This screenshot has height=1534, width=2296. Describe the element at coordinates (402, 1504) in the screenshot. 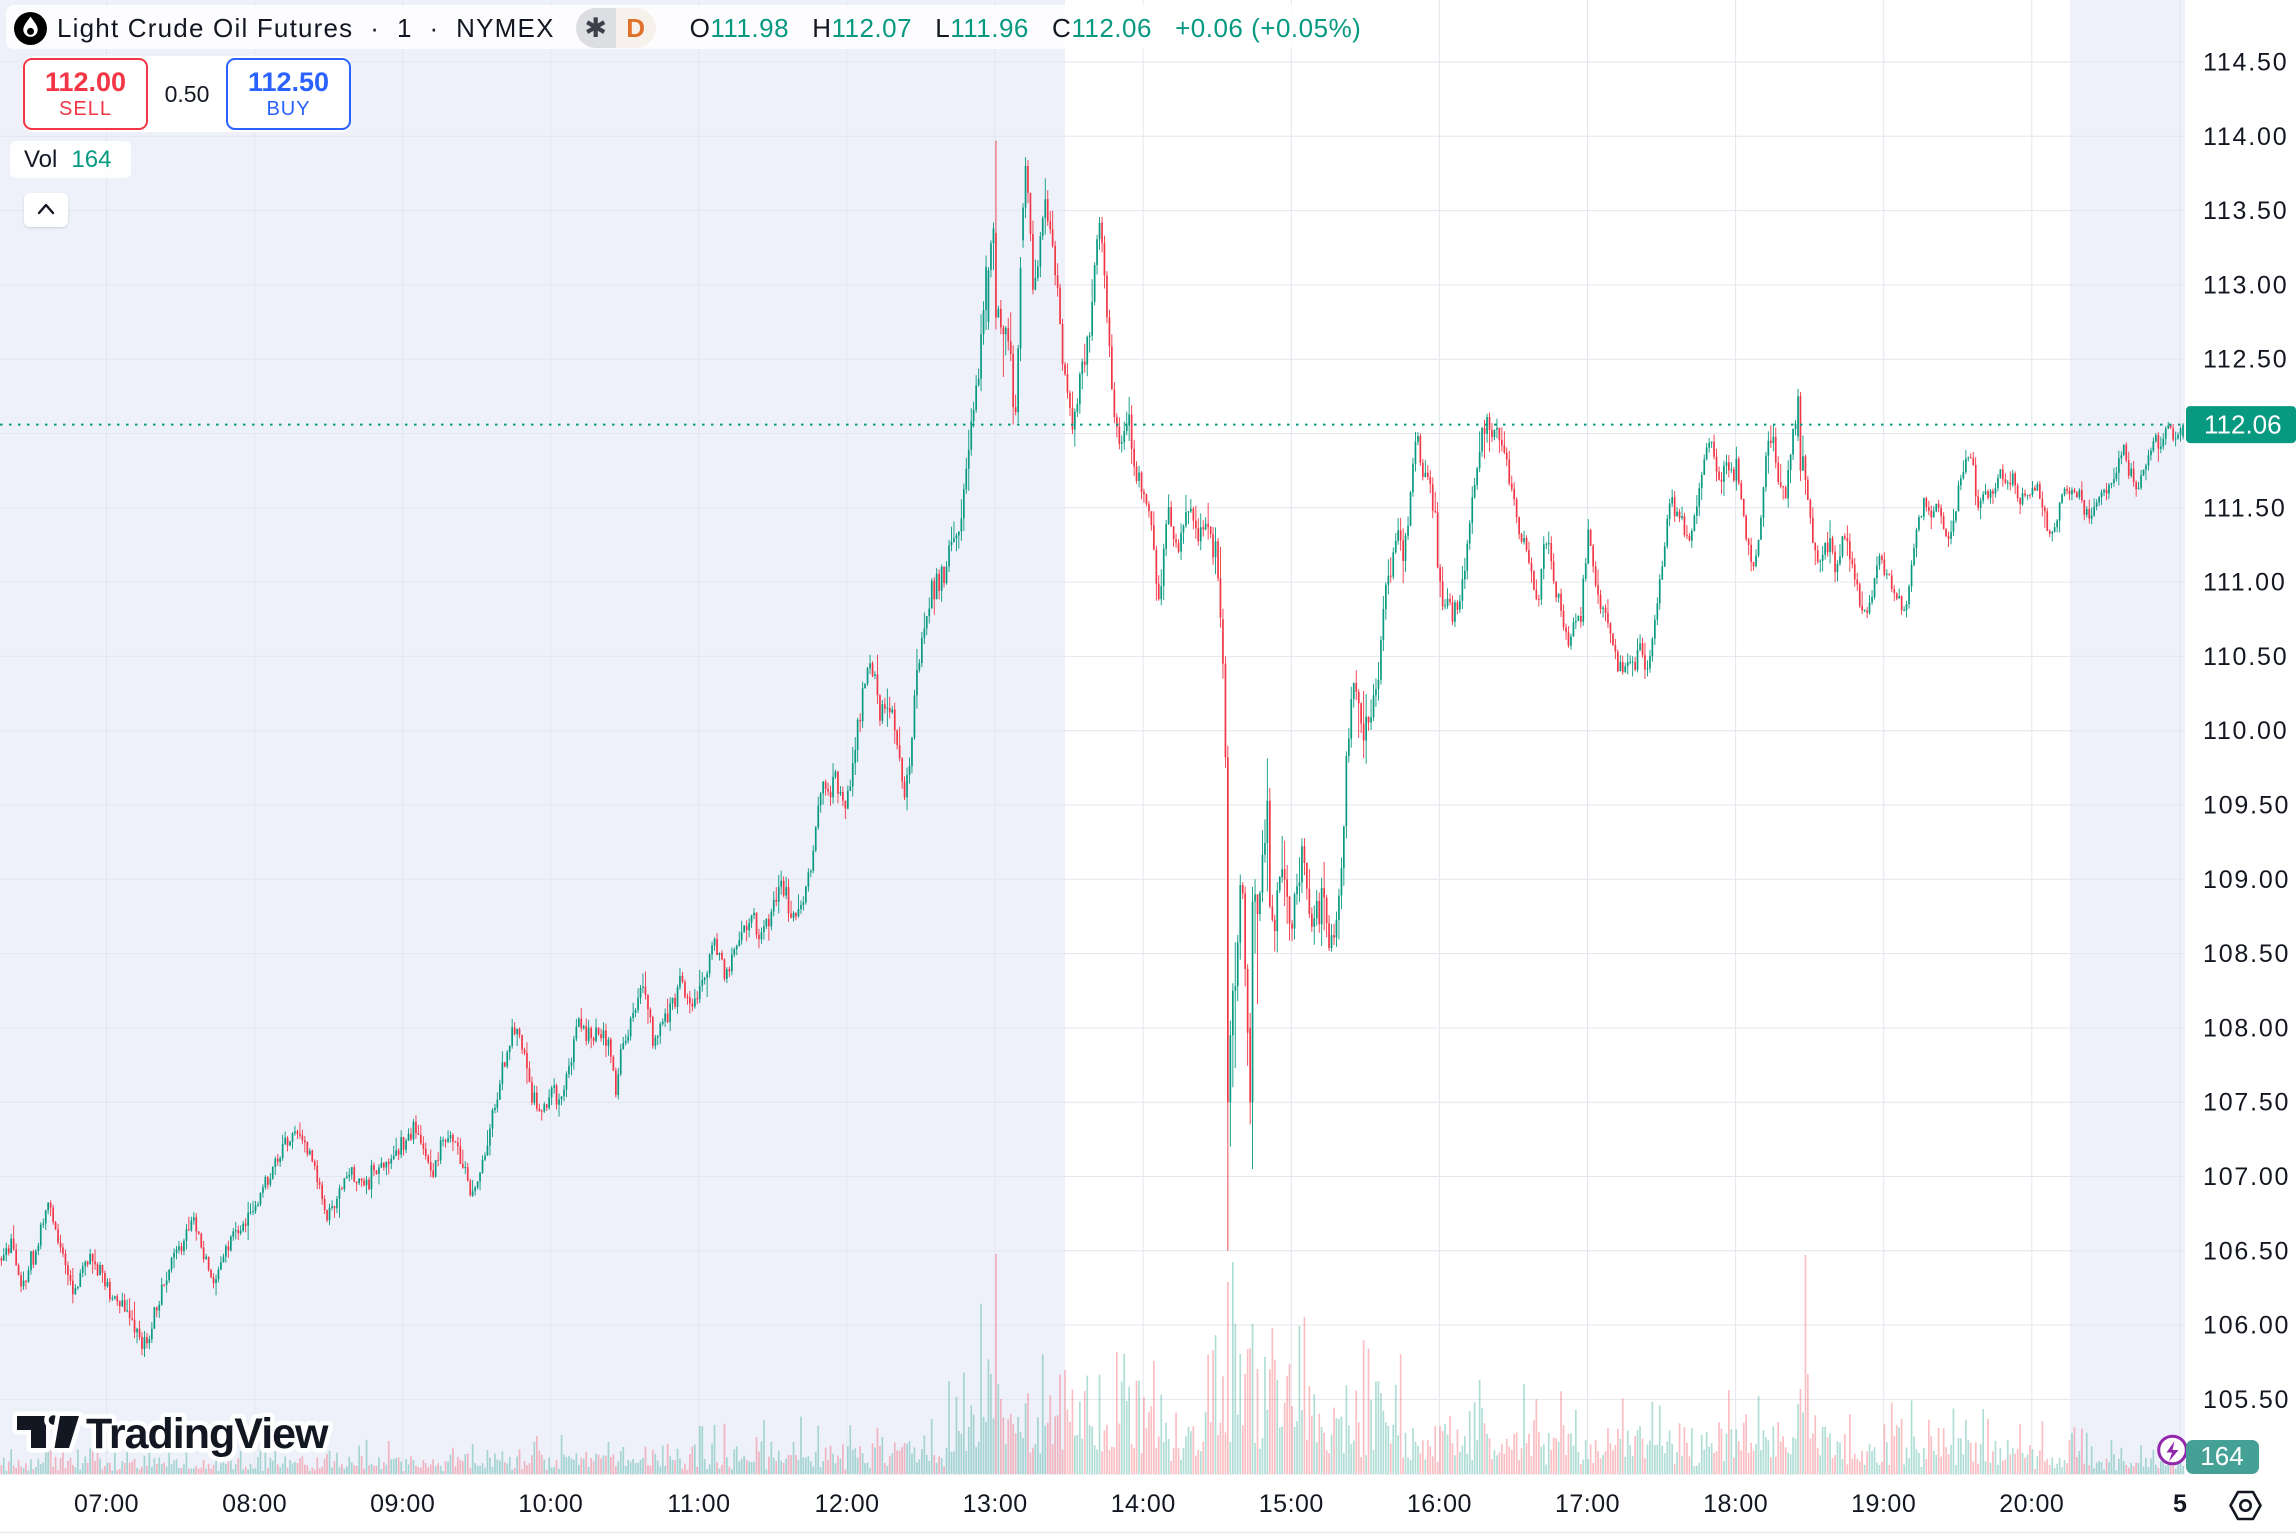

I see `svg-text: 09:00` at that location.